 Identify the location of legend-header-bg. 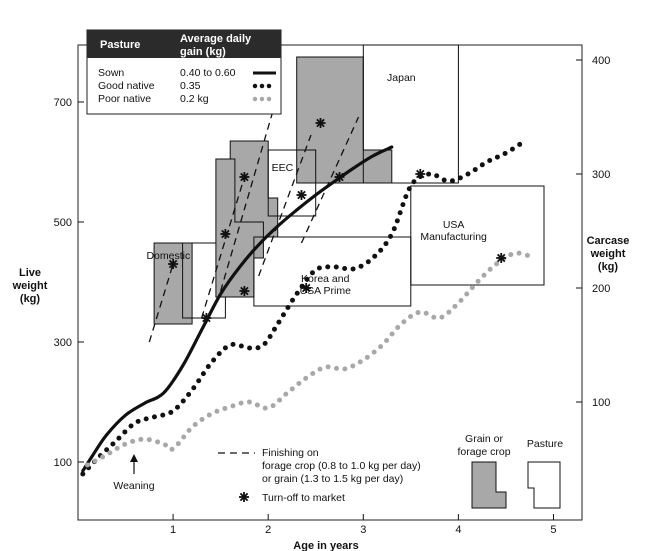
(184, 44).